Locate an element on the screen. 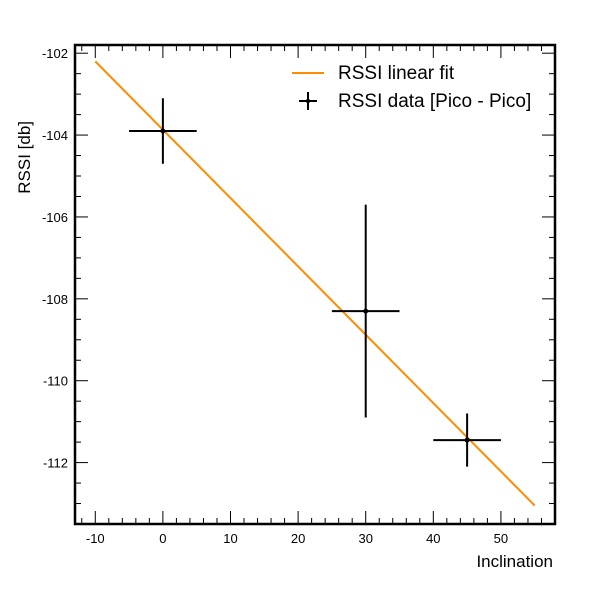 This screenshot has width=600, height=600. legend-data-swatch is located at coordinates (308, 101).